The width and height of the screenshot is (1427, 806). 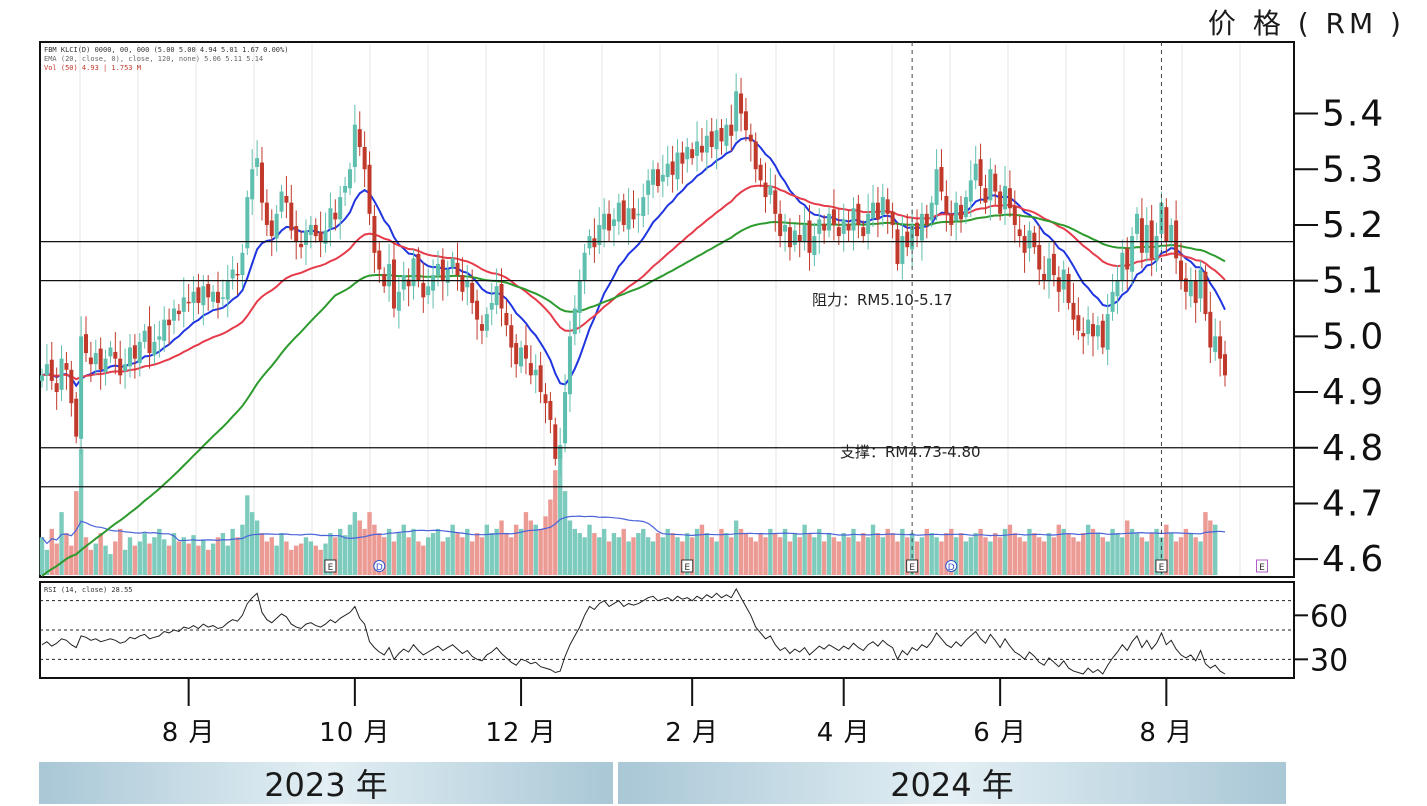 What do you see at coordinates (1353, 169) in the screenshot?
I see `y-tick-label: 5.3` at bounding box center [1353, 169].